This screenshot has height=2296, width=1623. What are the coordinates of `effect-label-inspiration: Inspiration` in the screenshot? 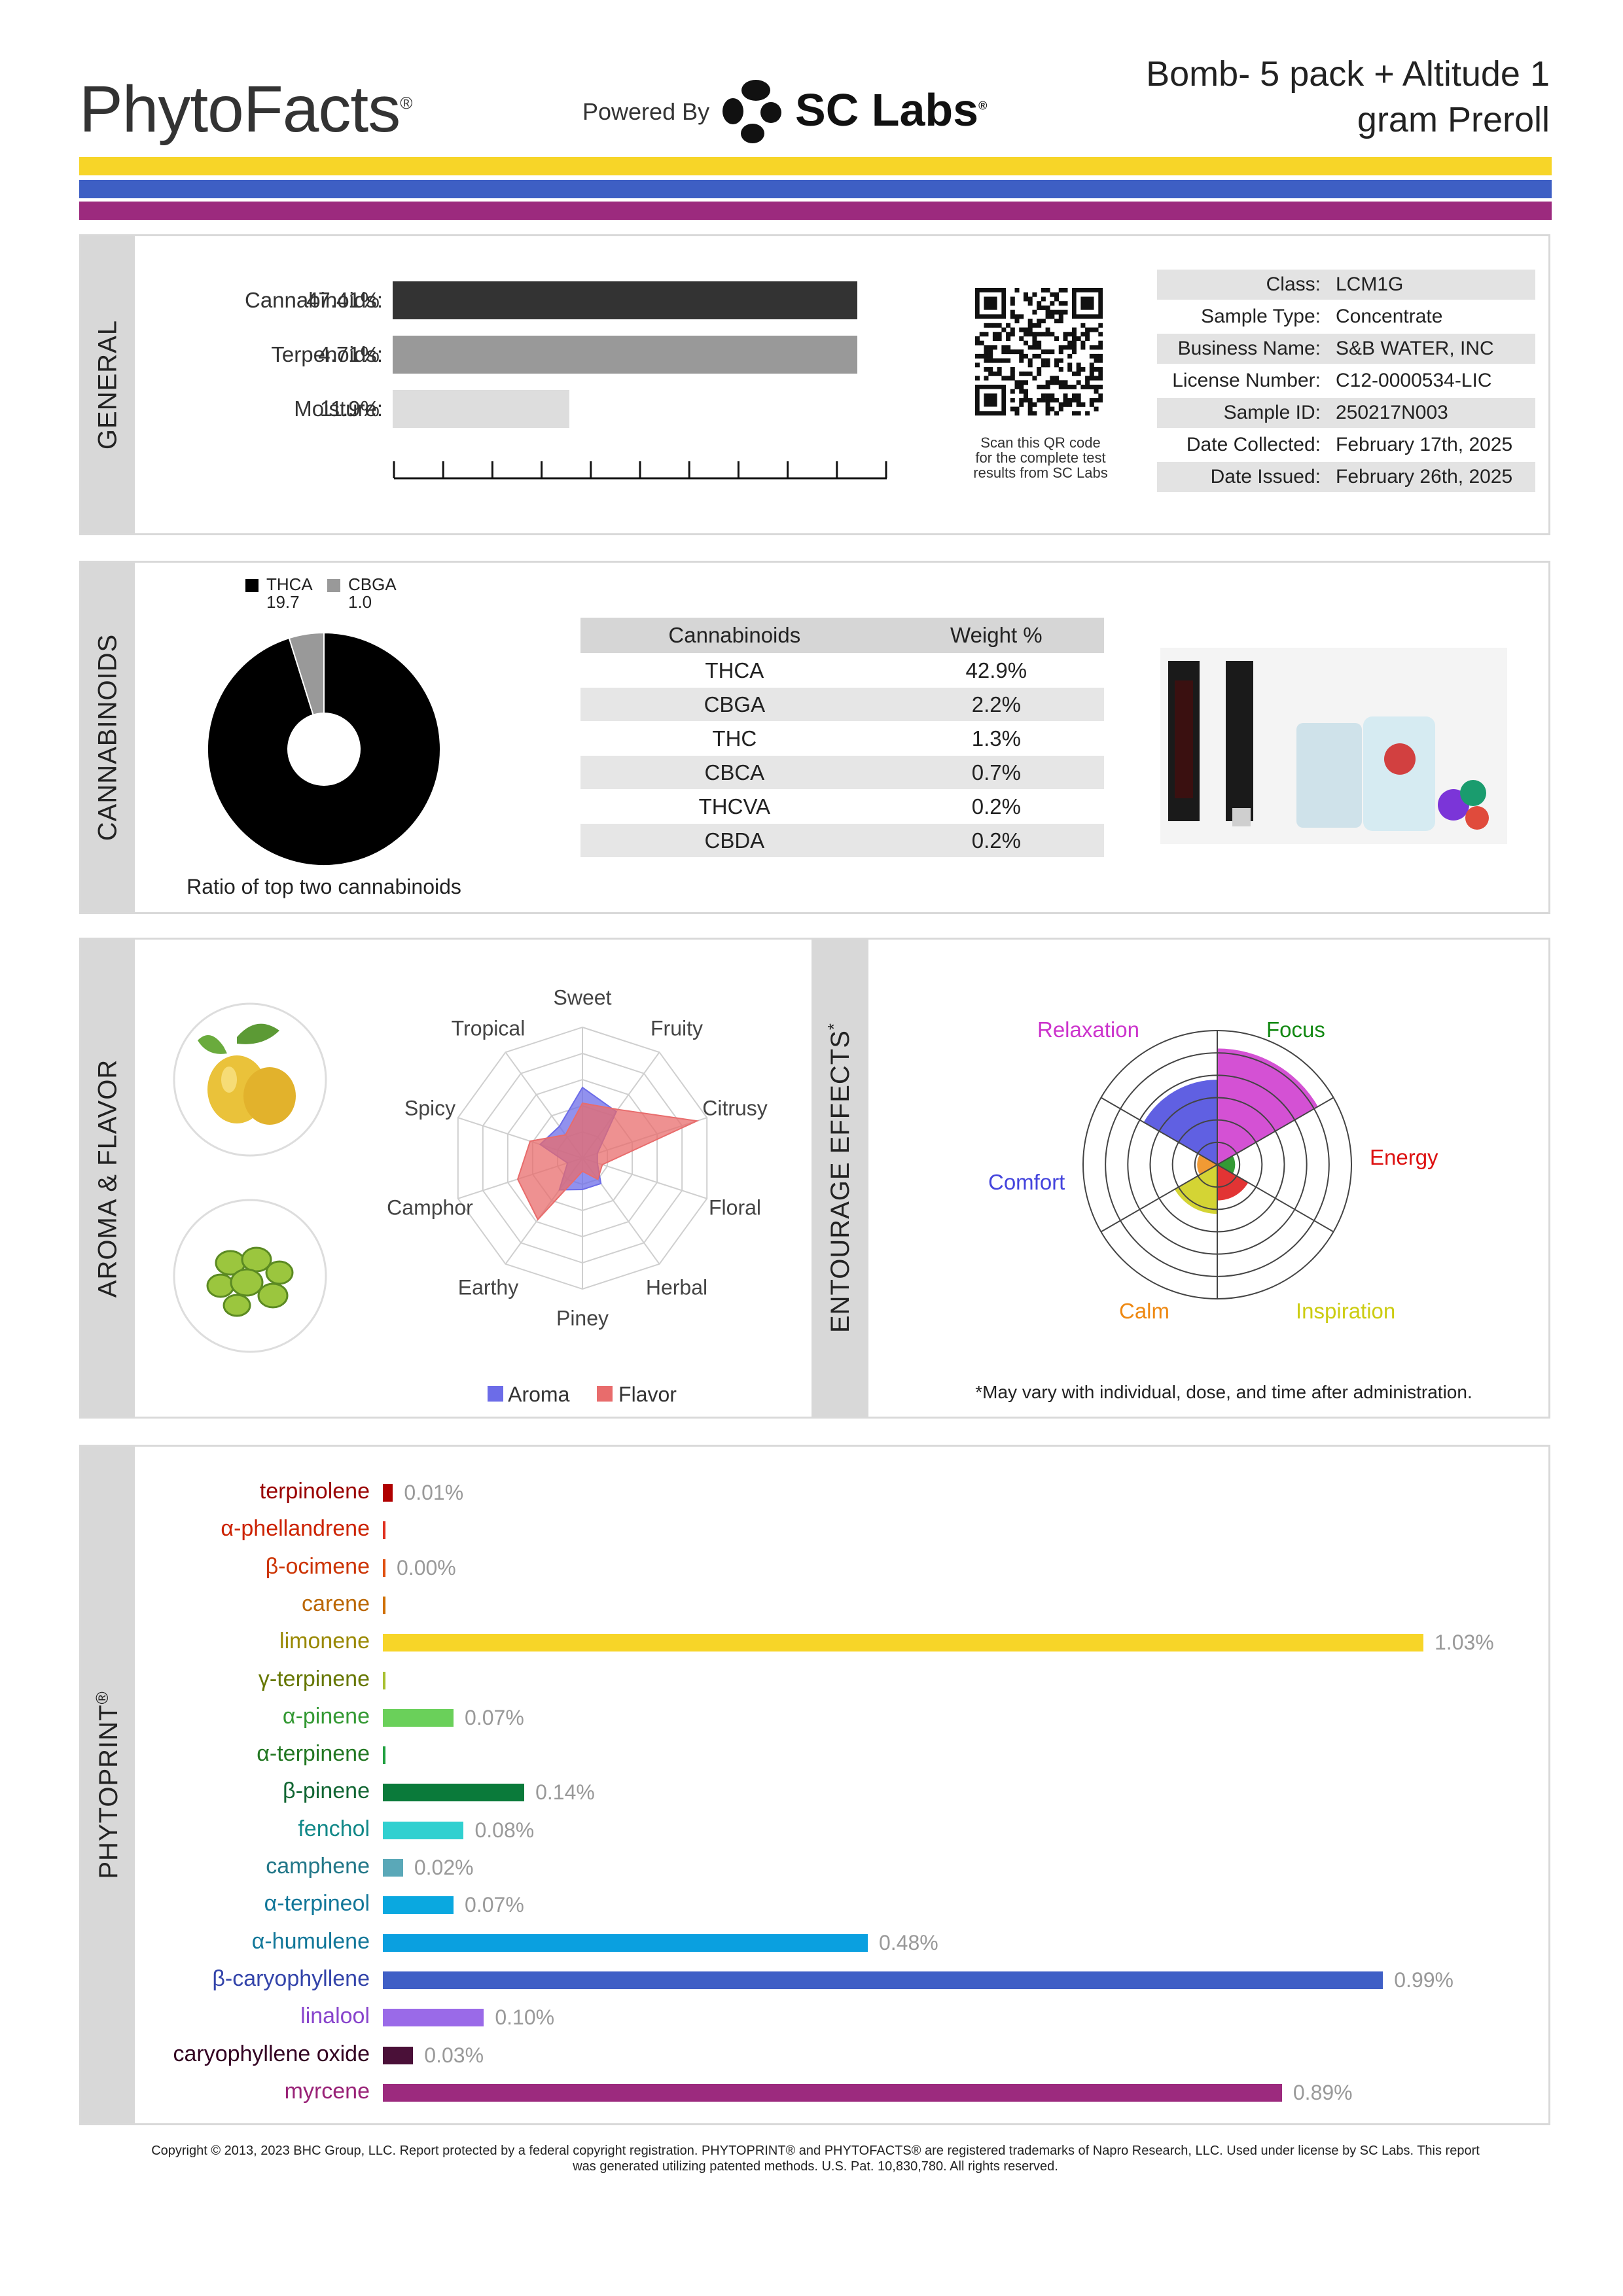 It's located at (1346, 1311).